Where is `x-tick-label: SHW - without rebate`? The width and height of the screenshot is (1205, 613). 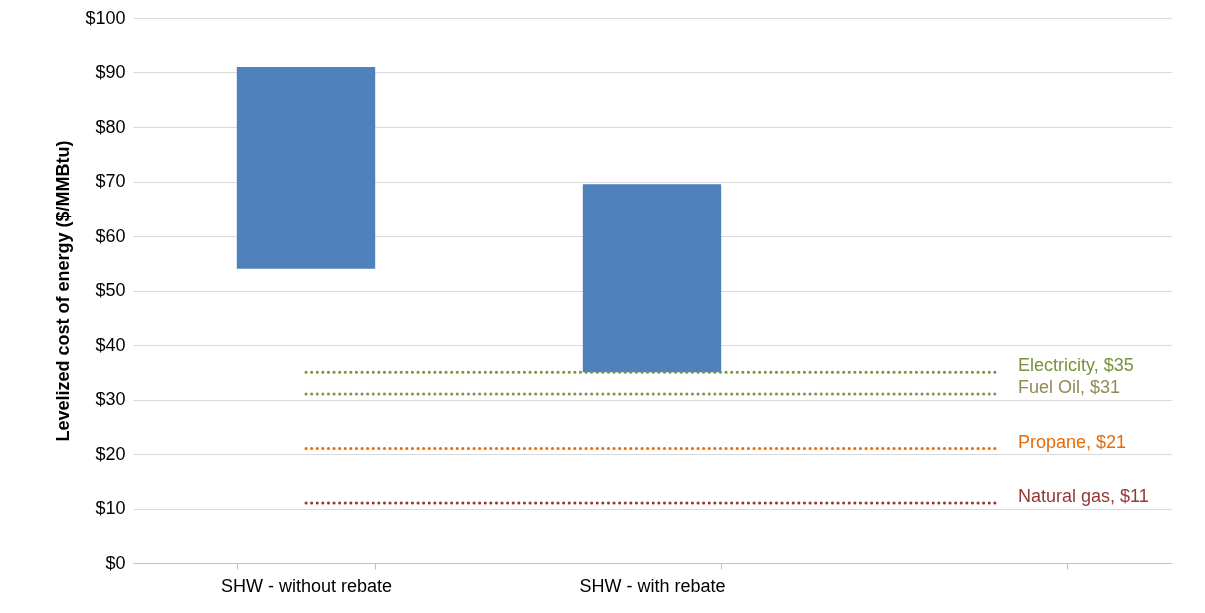 x-tick-label: SHW - without rebate is located at coordinates (306, 585).